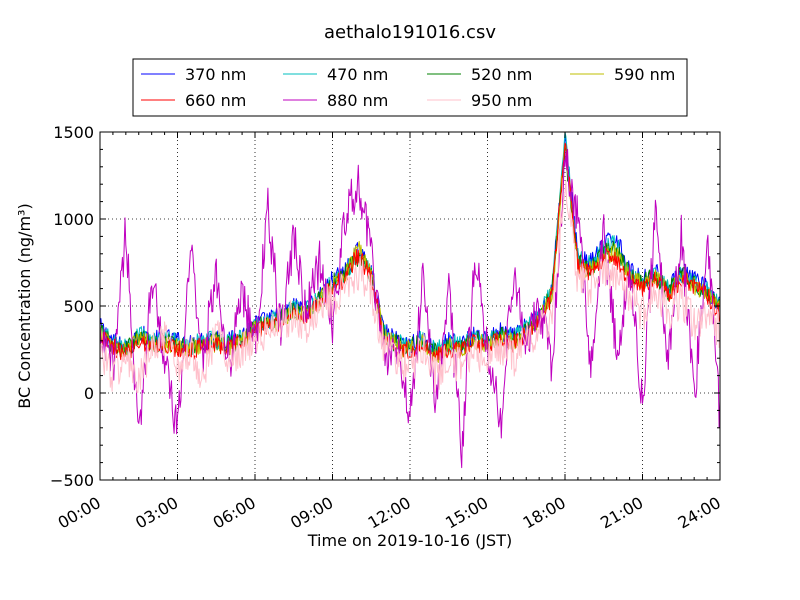 The image size is (800, 600). What do you see at coordinates (234, 513) in the screenshot?
I see `x-tick-label: 06:00` at bounding box center [234, 513].